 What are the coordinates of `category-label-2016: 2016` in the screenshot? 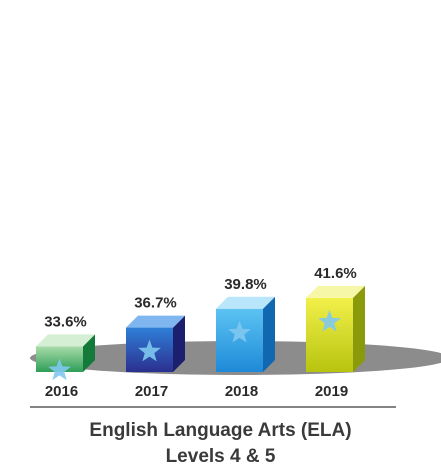 It's located at (61, 391).